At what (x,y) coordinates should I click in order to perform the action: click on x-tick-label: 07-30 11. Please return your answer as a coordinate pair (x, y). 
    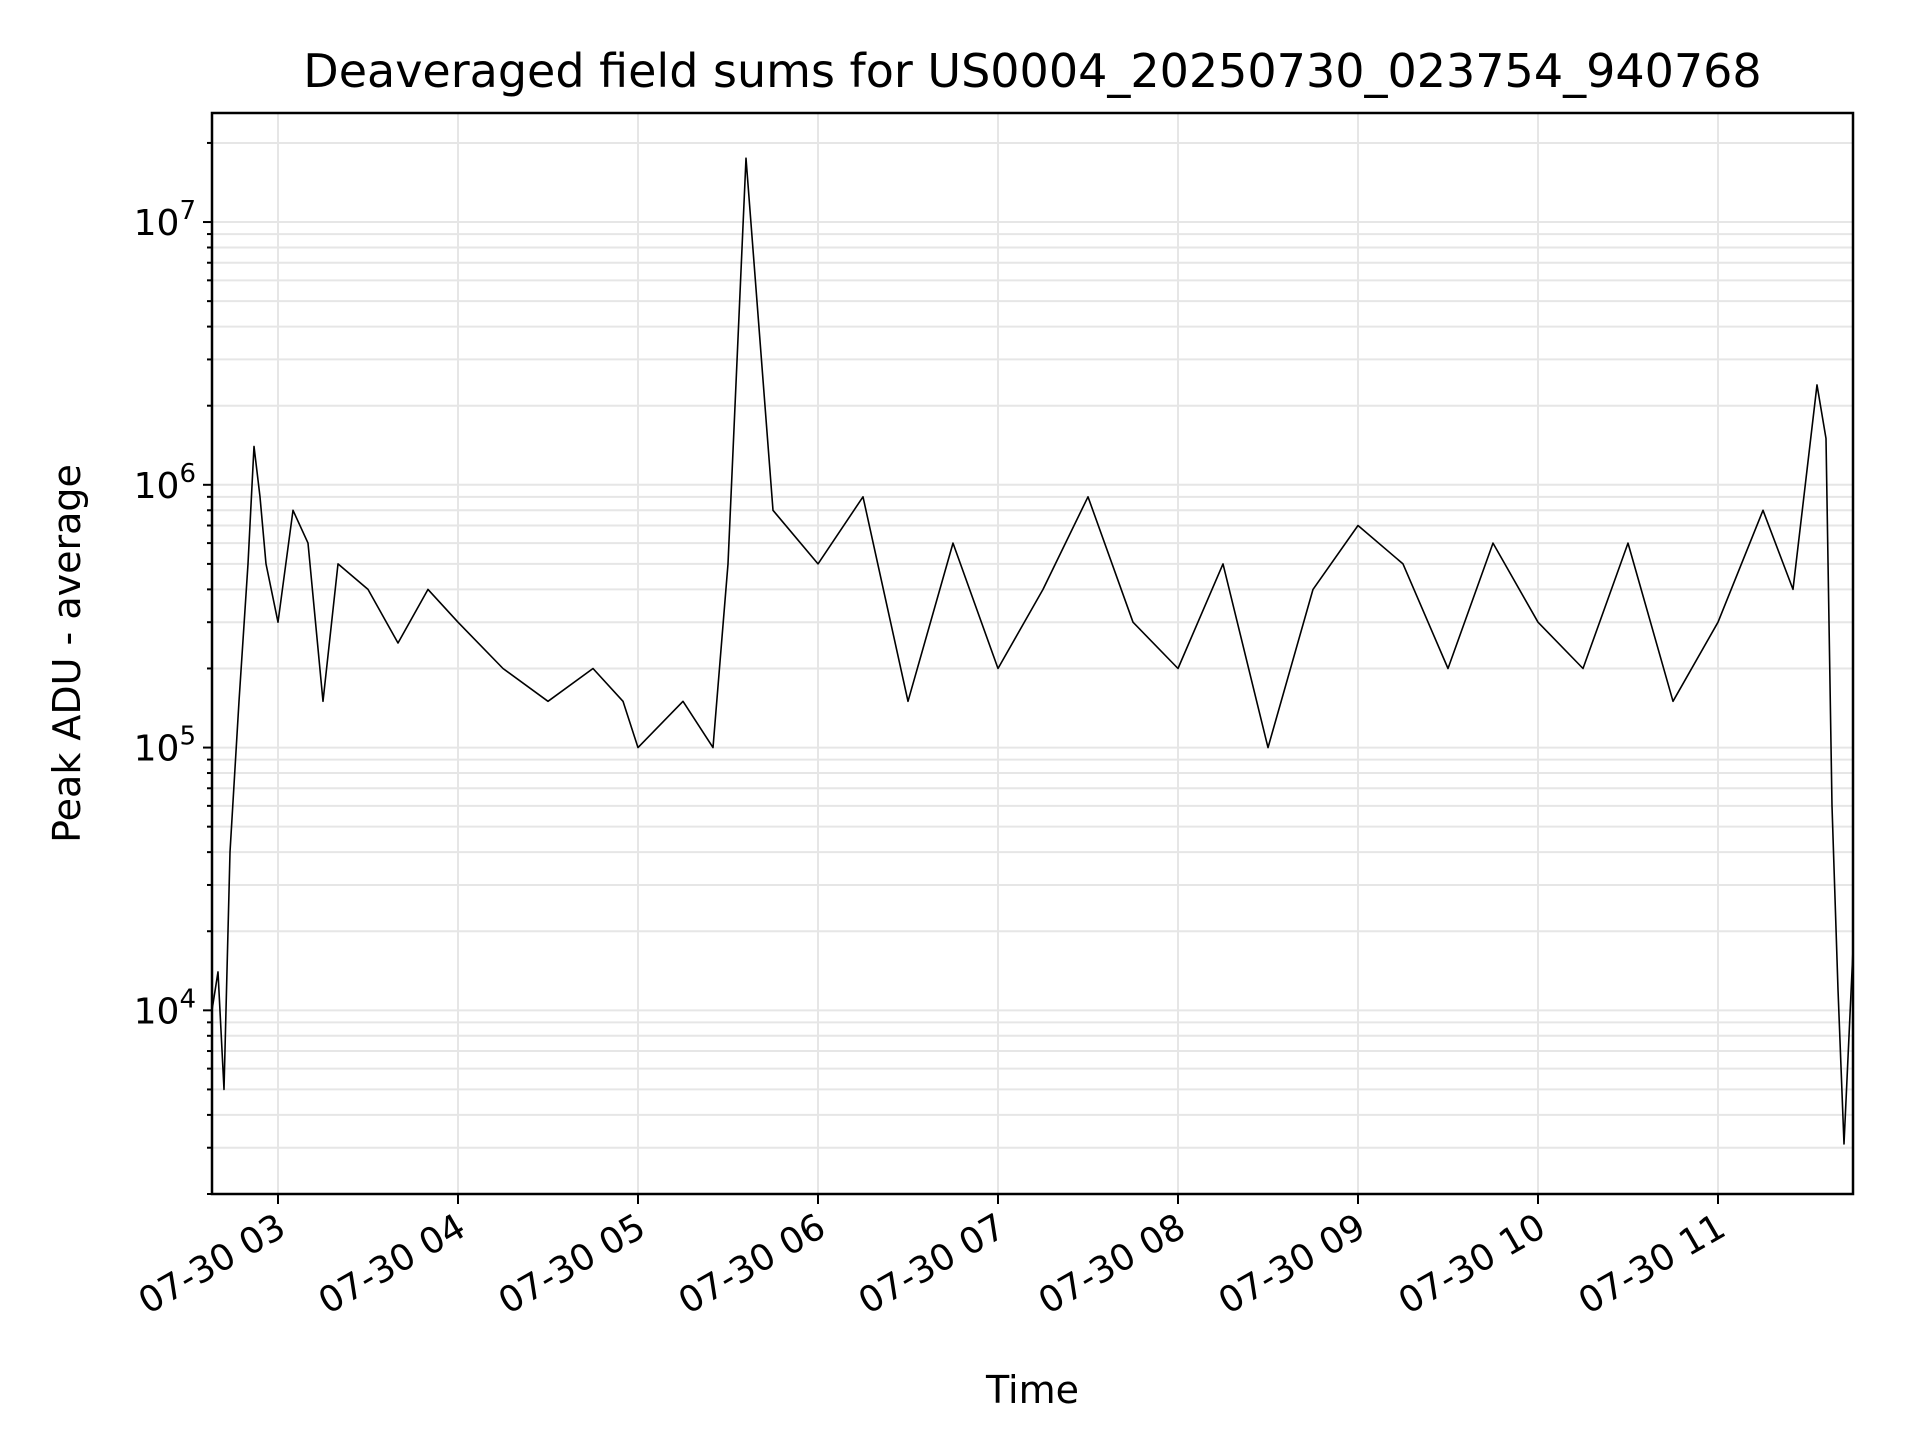
    Looking at the image, I should click on (1652, 1264).